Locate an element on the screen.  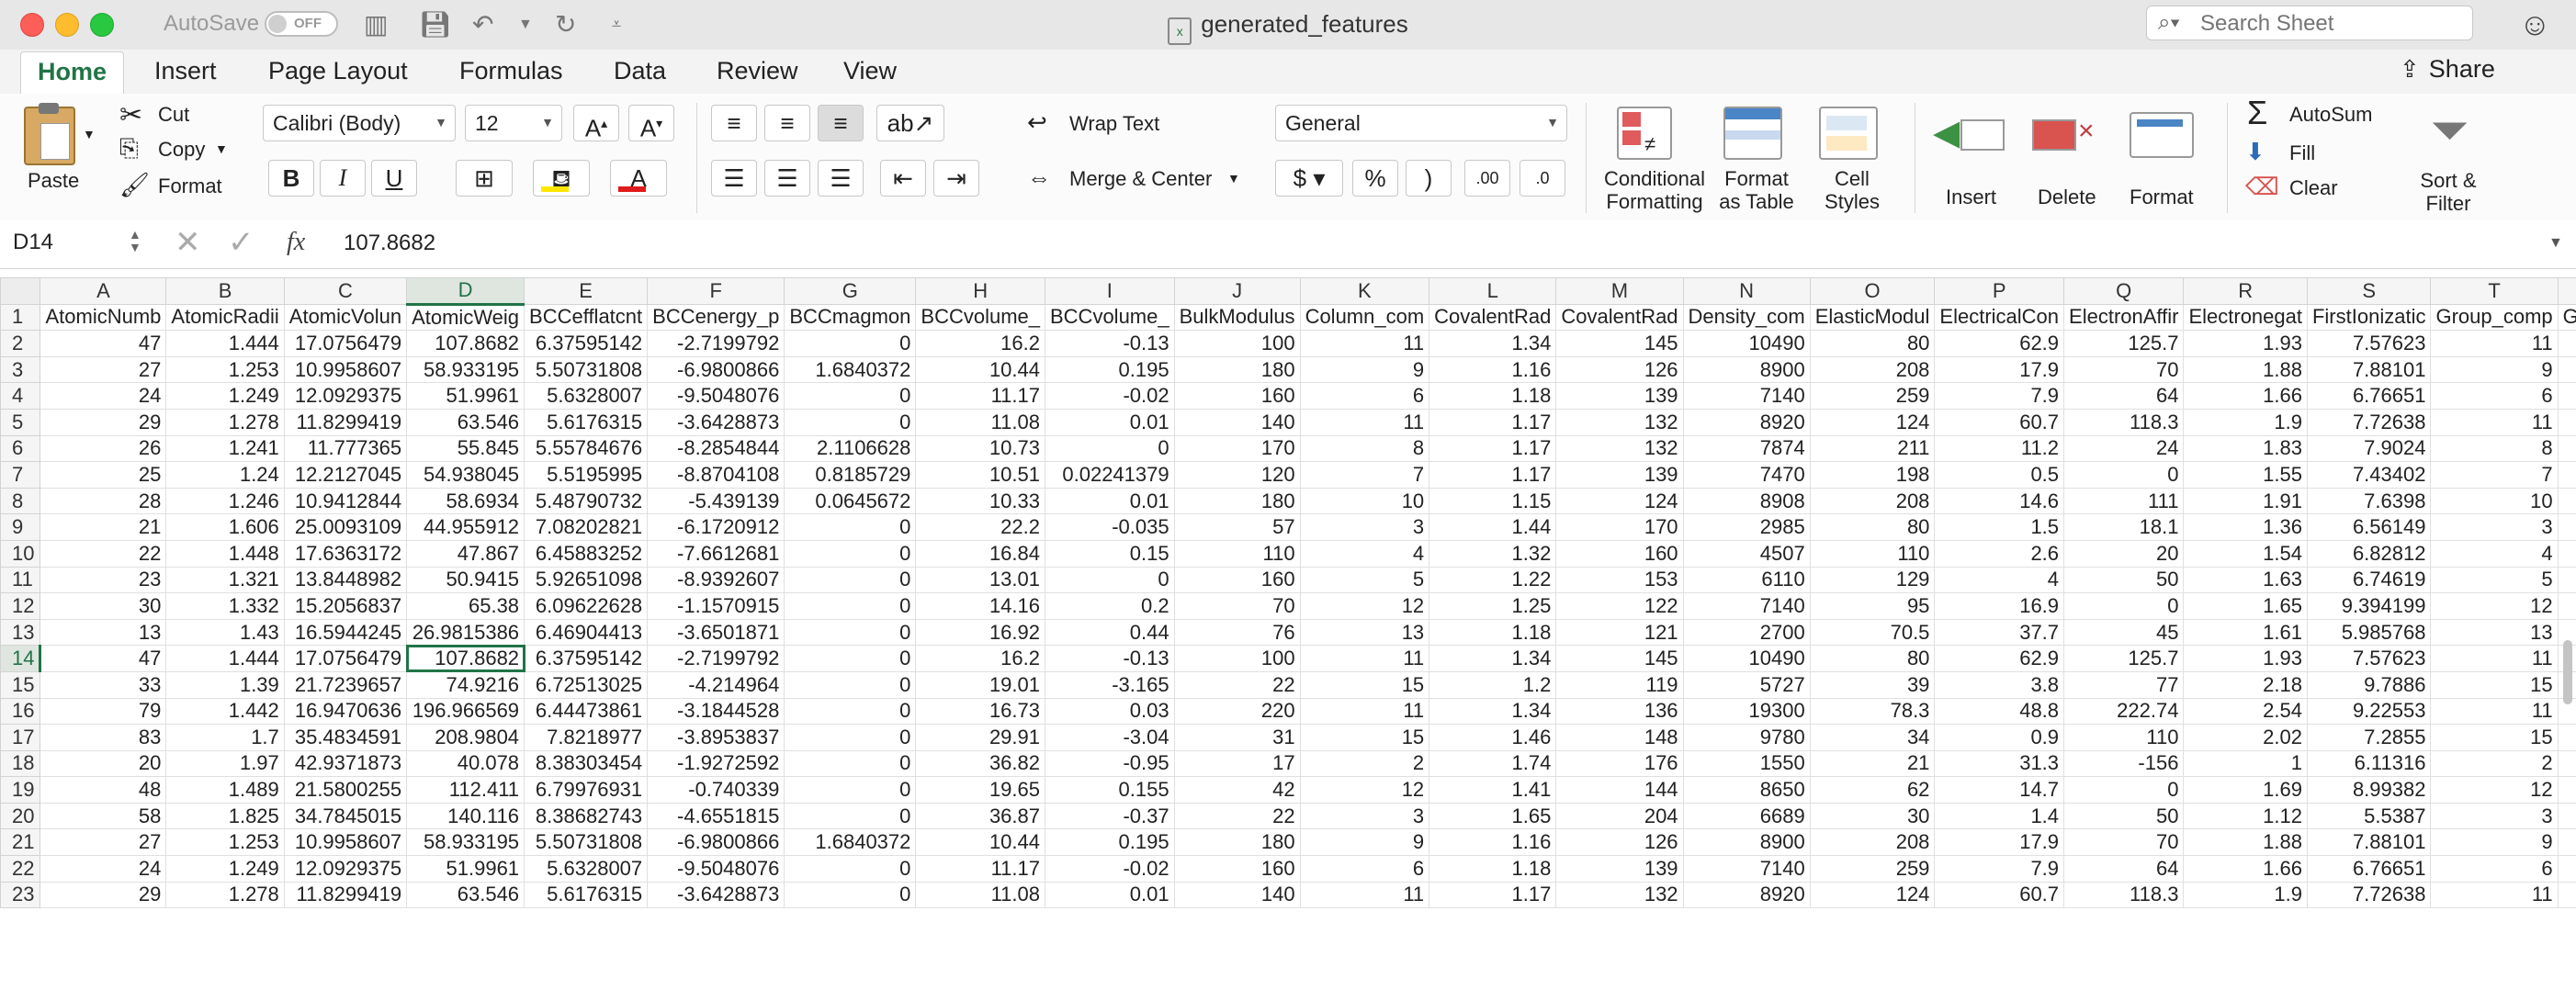
cell: 8920 is located at coordinates (1746, 895).